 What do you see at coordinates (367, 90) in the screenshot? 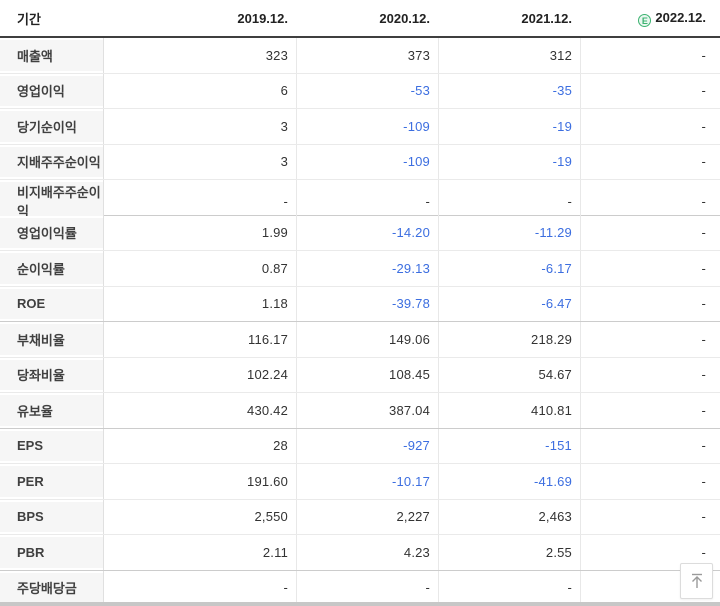
I see `value-cell: -53` at bounding box center [367, 90].